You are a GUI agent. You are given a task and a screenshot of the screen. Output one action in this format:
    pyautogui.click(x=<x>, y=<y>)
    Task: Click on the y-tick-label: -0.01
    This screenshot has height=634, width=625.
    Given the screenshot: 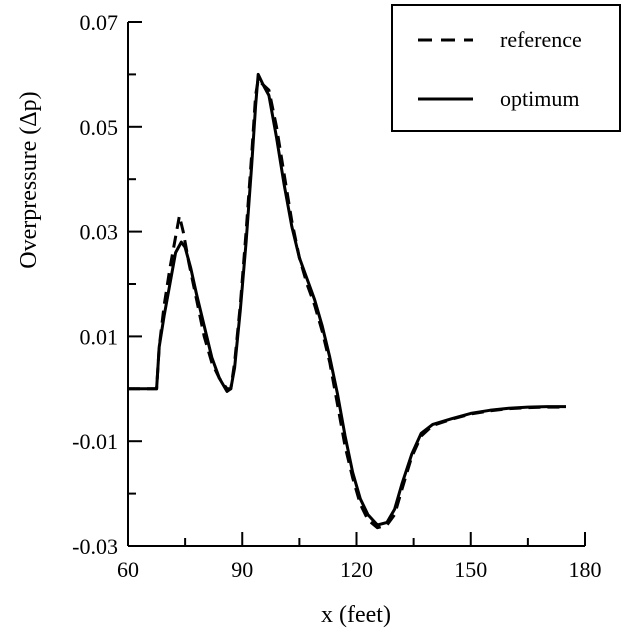 What is the action you would take?
    pyautogui.click(x=95, y=441)
    